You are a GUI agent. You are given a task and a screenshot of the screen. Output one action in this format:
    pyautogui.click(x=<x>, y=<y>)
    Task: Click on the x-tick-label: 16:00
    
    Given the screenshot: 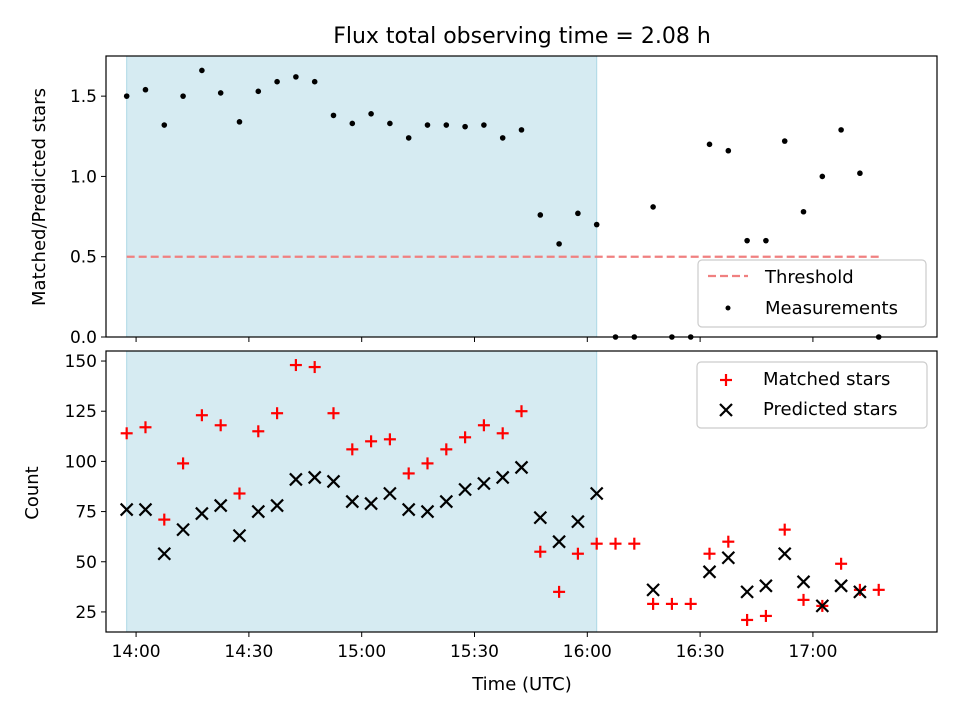 What is the action you would take?
    pyautogui.click(x=587, y=652)
    